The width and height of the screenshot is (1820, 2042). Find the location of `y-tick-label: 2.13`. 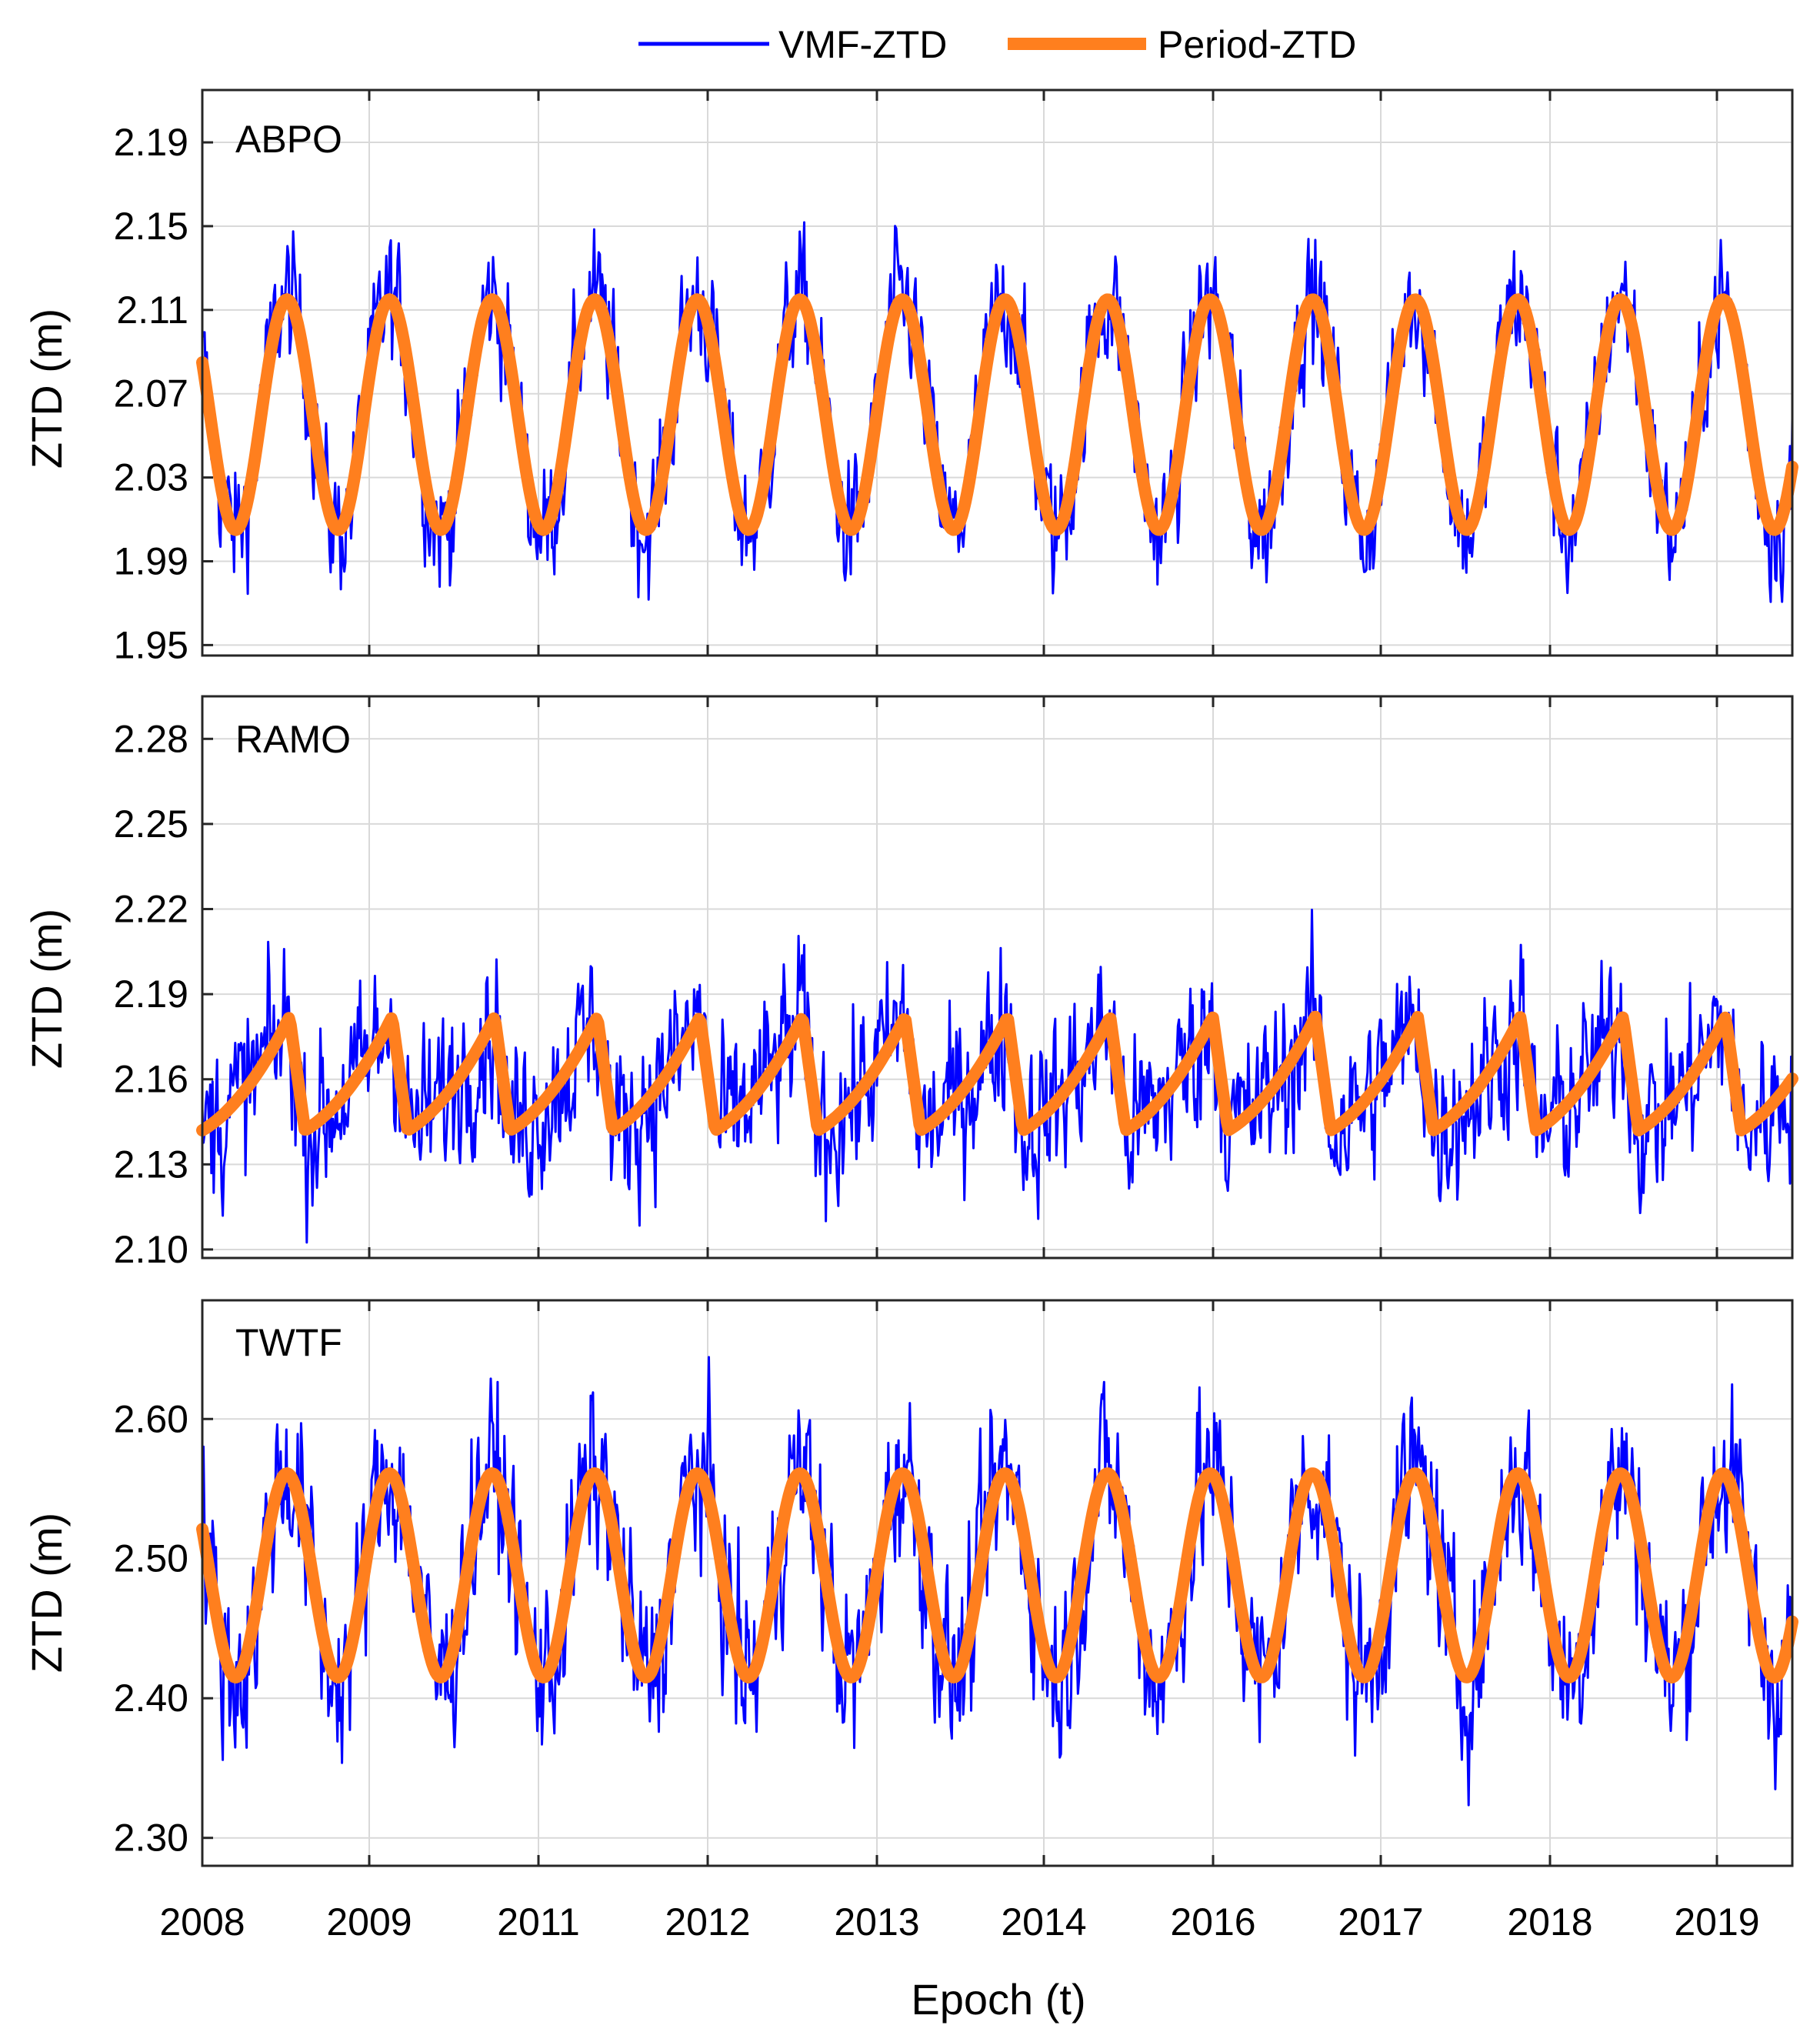

y-tick-label: 2.13 is located at coordinates (151, 1164).